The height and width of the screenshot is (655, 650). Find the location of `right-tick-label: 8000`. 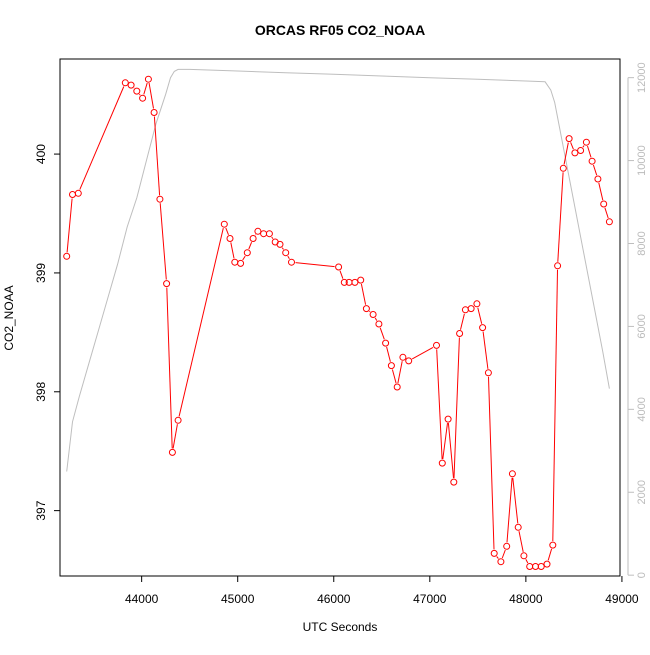

right-tick-label: 8000 is located at coordinates (642, 243).